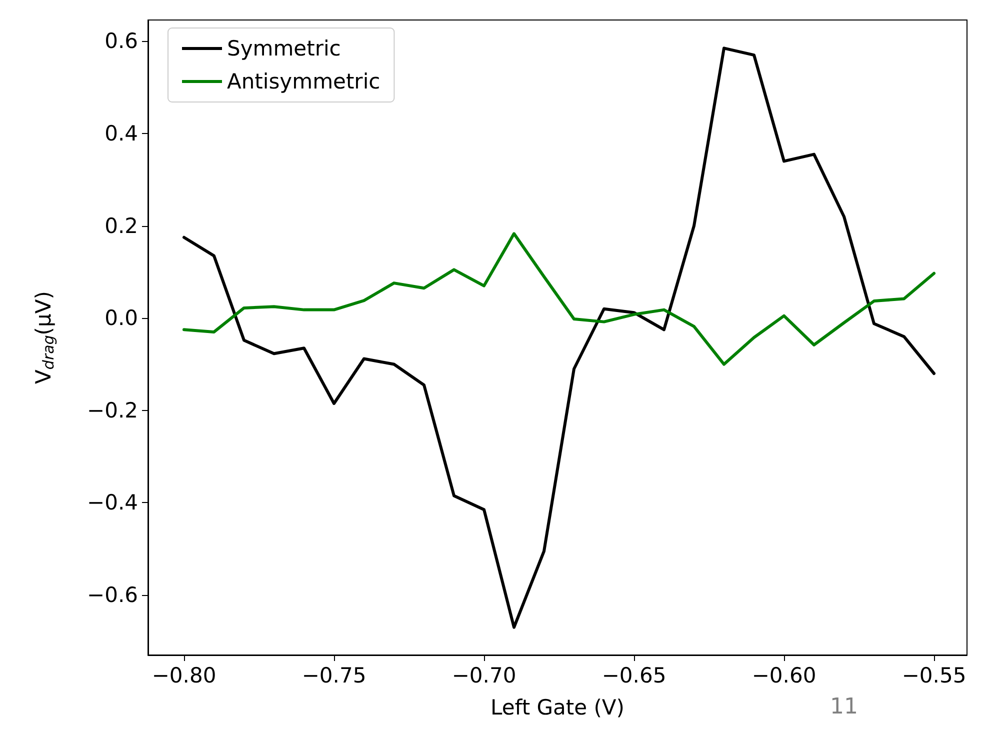 The width and height of the screenshot is (986, 736). Describe the element at coordinates (45, 337) in the screenshot. I see `y-axis-title: Vdrag(μV)` at that location.